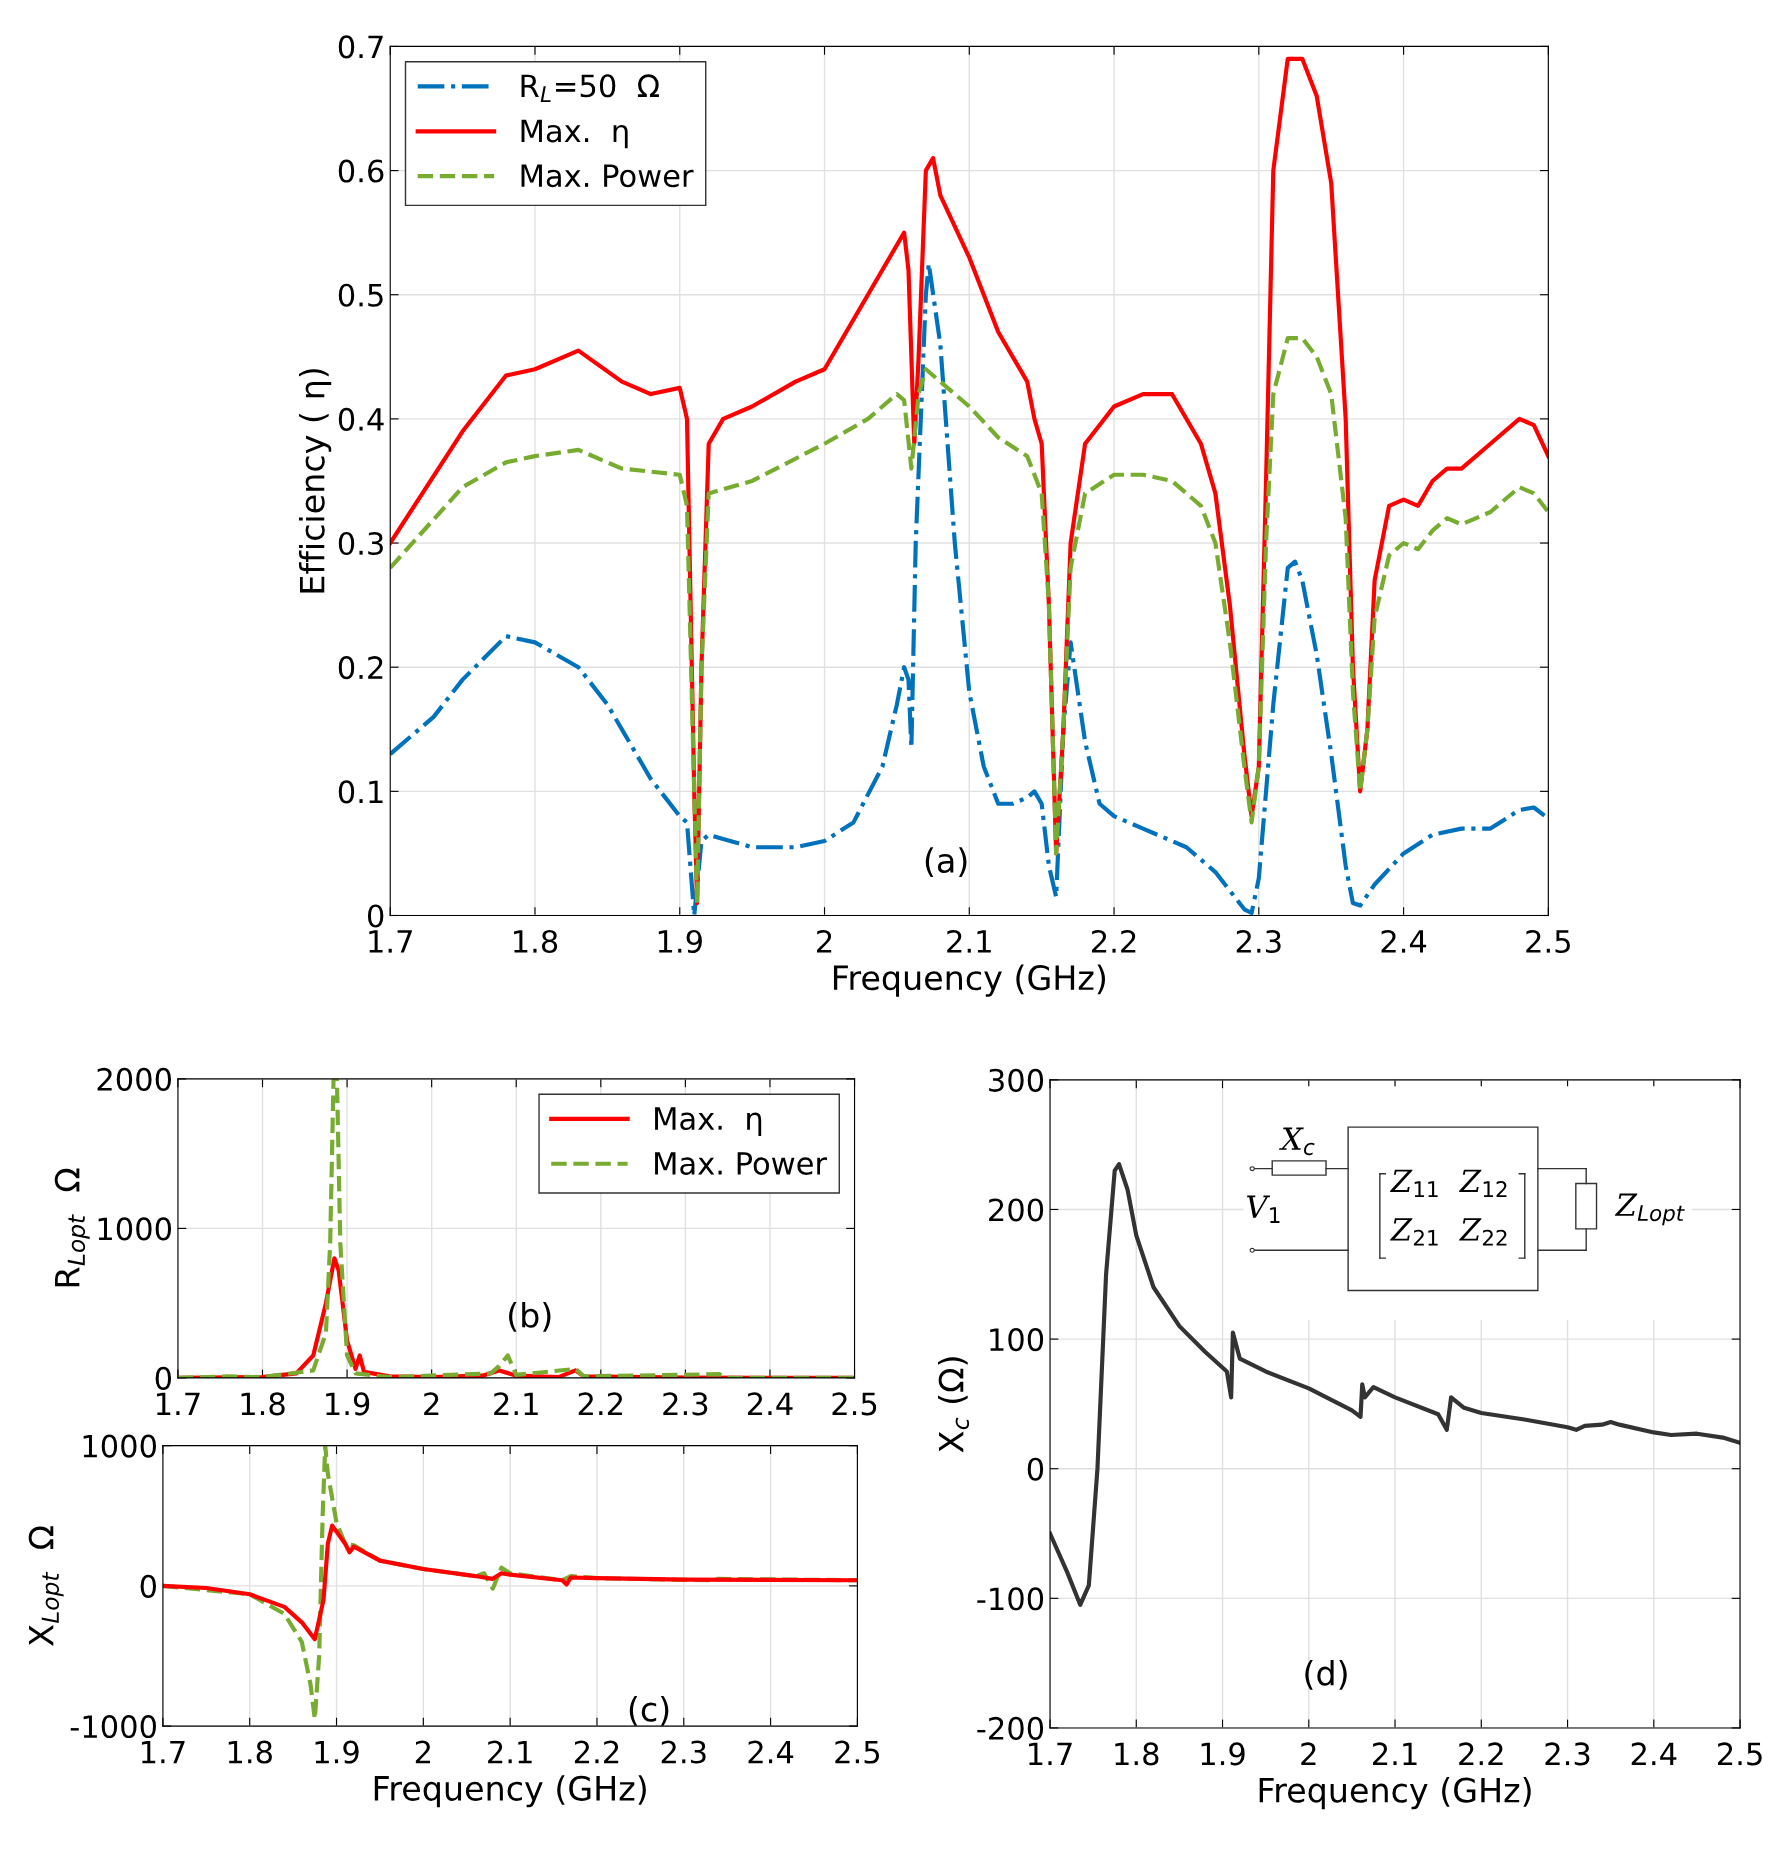 This screenshot has height=1857, width=1790. I want to click on annotation: Z$_{11}$, so click(1414, 1183).